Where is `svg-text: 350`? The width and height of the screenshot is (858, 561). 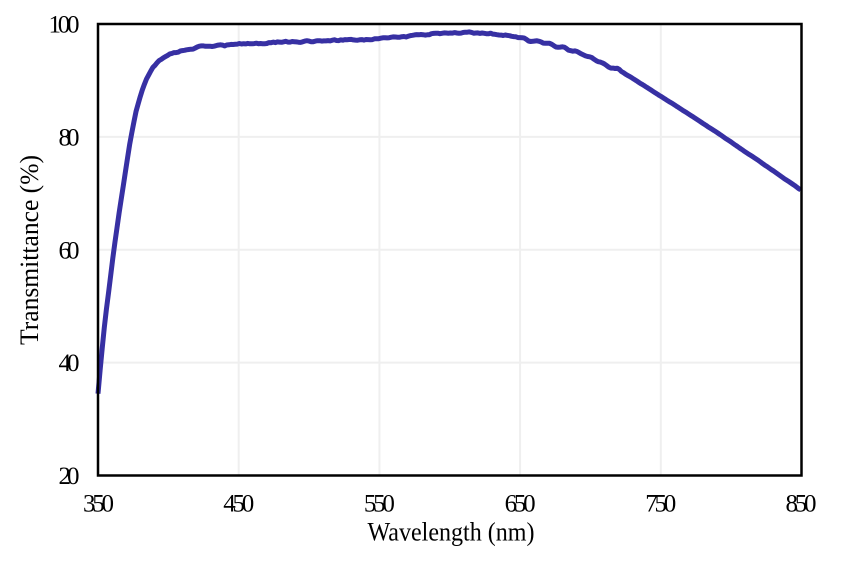 svg-text: 350 is located at coordinates (98, 504).